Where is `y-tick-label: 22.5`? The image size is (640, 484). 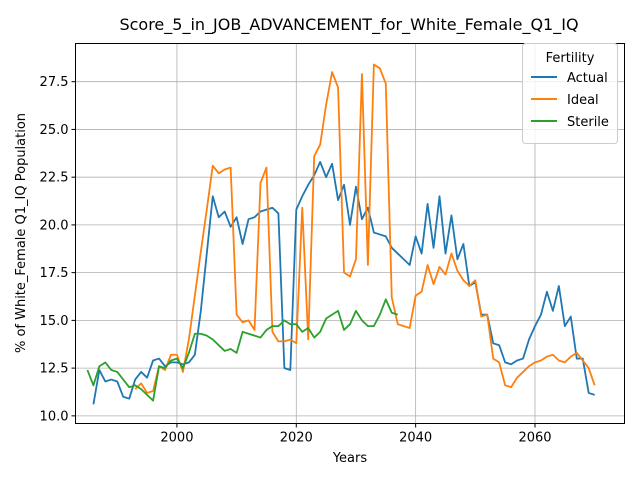
y-tick-label: 22.5 is located at coordinates (54, 178).